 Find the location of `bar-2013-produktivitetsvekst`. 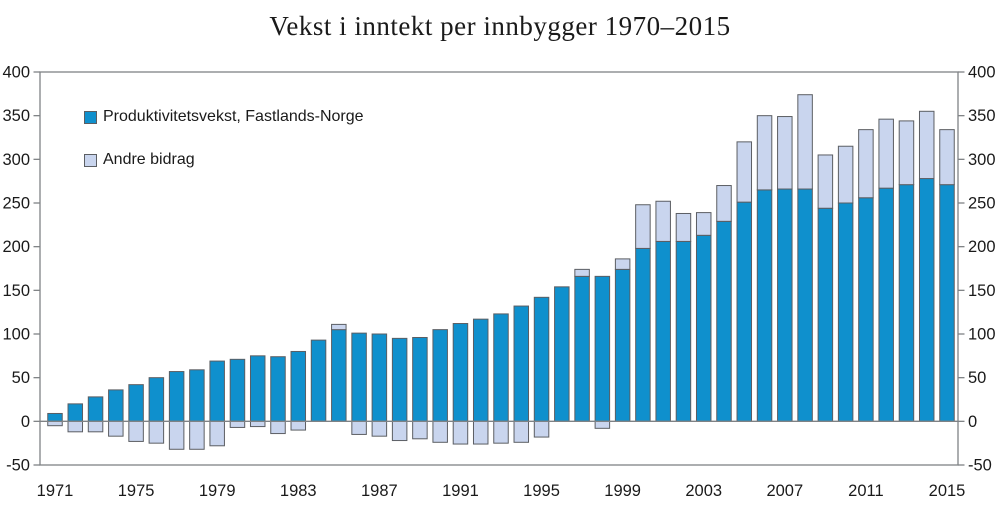

bar-2013-produktivitetsvekst is located at coordinates (906, 303).